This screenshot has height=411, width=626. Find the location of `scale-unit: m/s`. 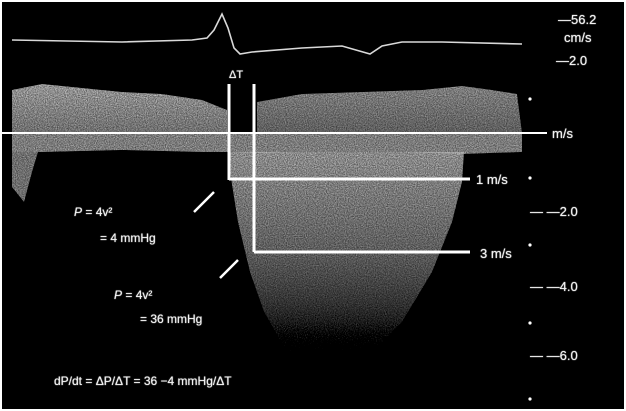

scale-unit: m/s is located at coordinates (562, 133).